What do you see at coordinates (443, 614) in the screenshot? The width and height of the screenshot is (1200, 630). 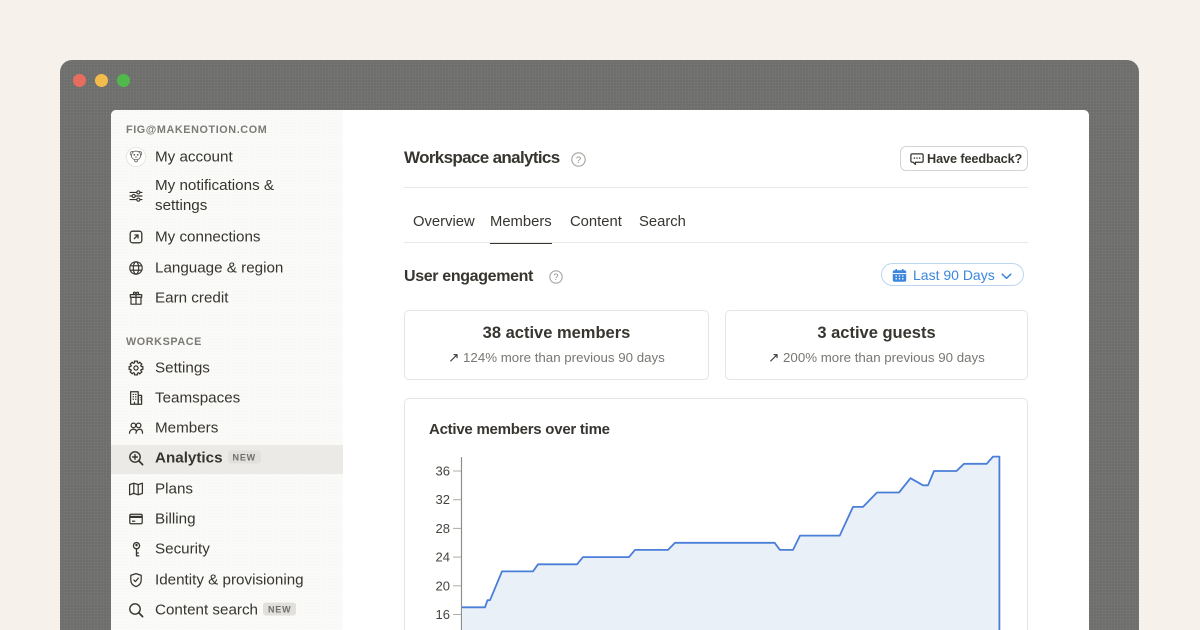 I see `svg-text: 16` at bounding box center [443, 614].